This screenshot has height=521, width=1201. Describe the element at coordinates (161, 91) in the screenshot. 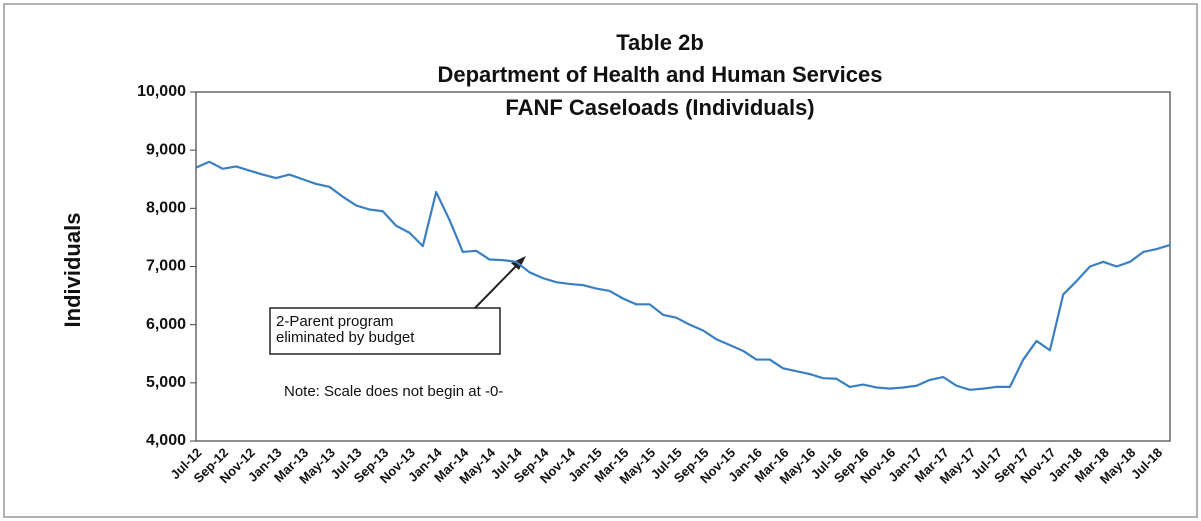

I see `y-tick-label: 10,000` at that location.